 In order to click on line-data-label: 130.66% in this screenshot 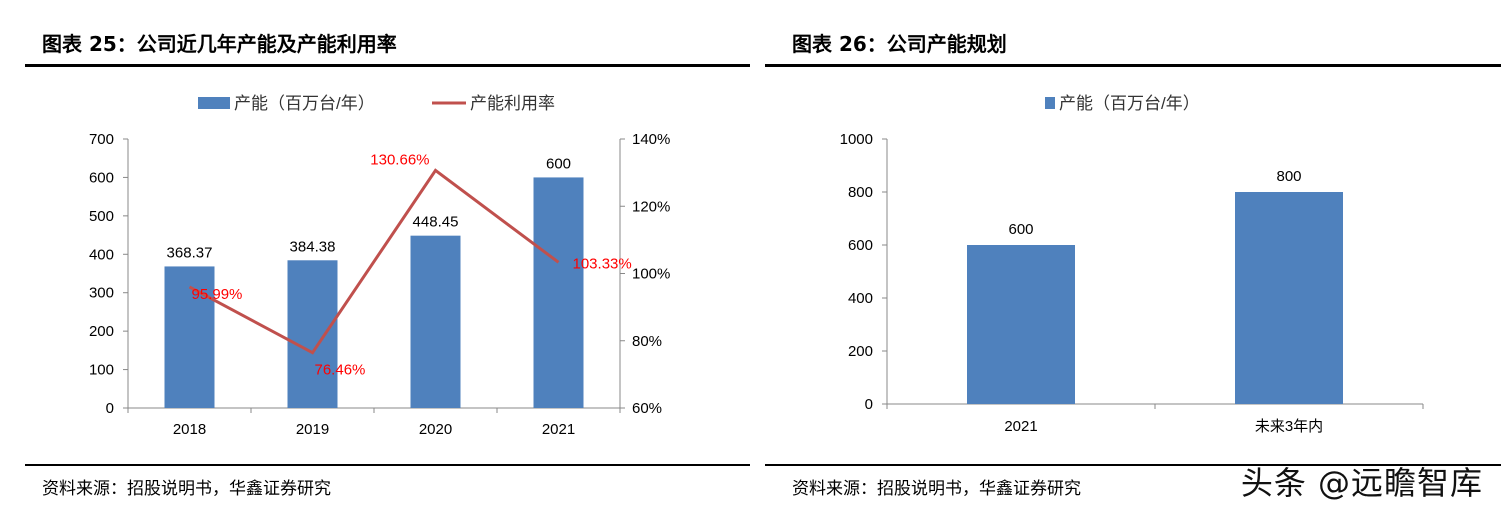, I will do `click(399, 159)`.